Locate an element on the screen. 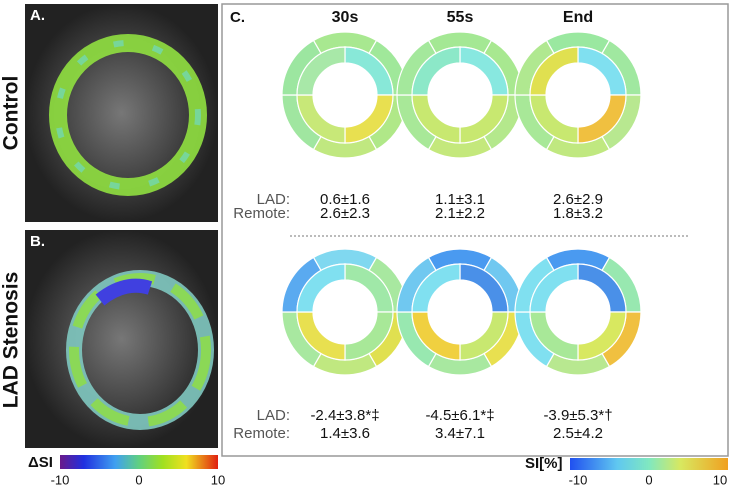 The width and height of the screenshot is (733, 493). panel-label: C. is located at coordinates (237, 17).